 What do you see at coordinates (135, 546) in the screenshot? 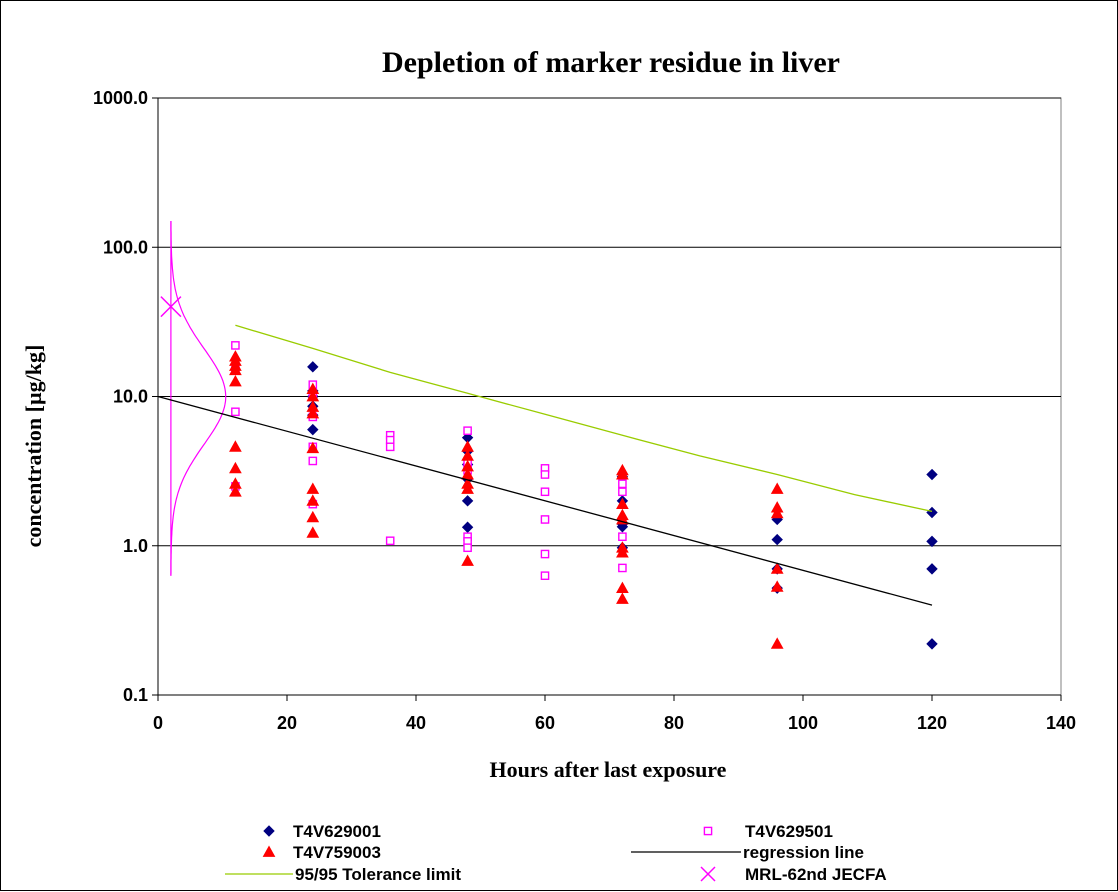
I see `y-tick-label: 1.0` at bounding box center [135, 546].